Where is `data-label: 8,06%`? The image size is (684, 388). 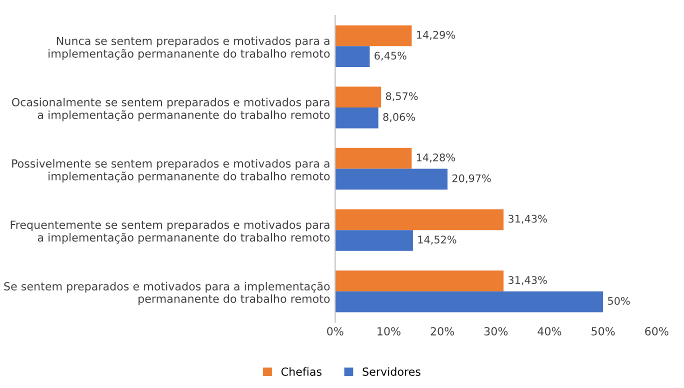 data-label: 8,06% is located at coordinates (399, 117).